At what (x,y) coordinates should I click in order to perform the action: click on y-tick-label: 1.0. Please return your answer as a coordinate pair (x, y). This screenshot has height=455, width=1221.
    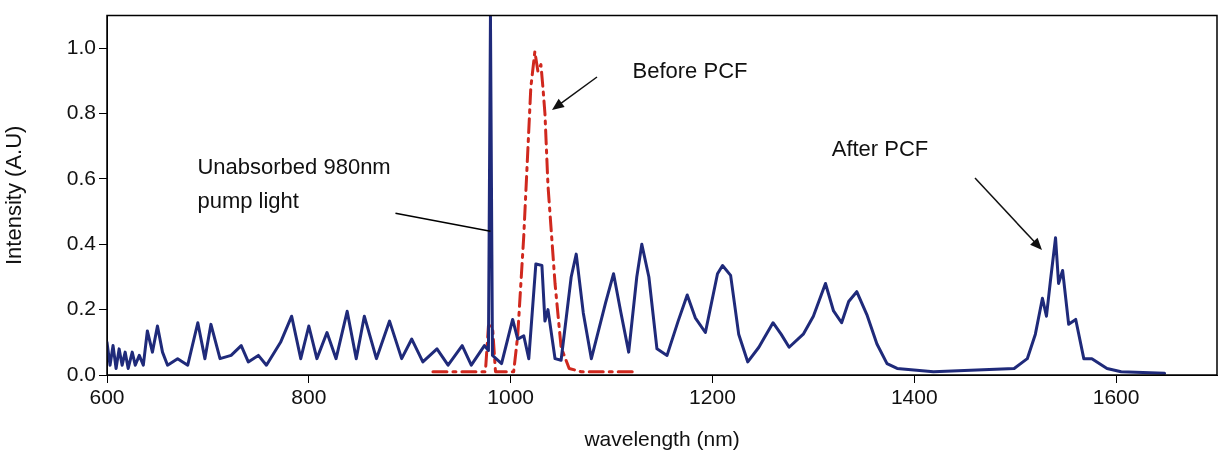
    Looking at the image, I should click on (81, 47).